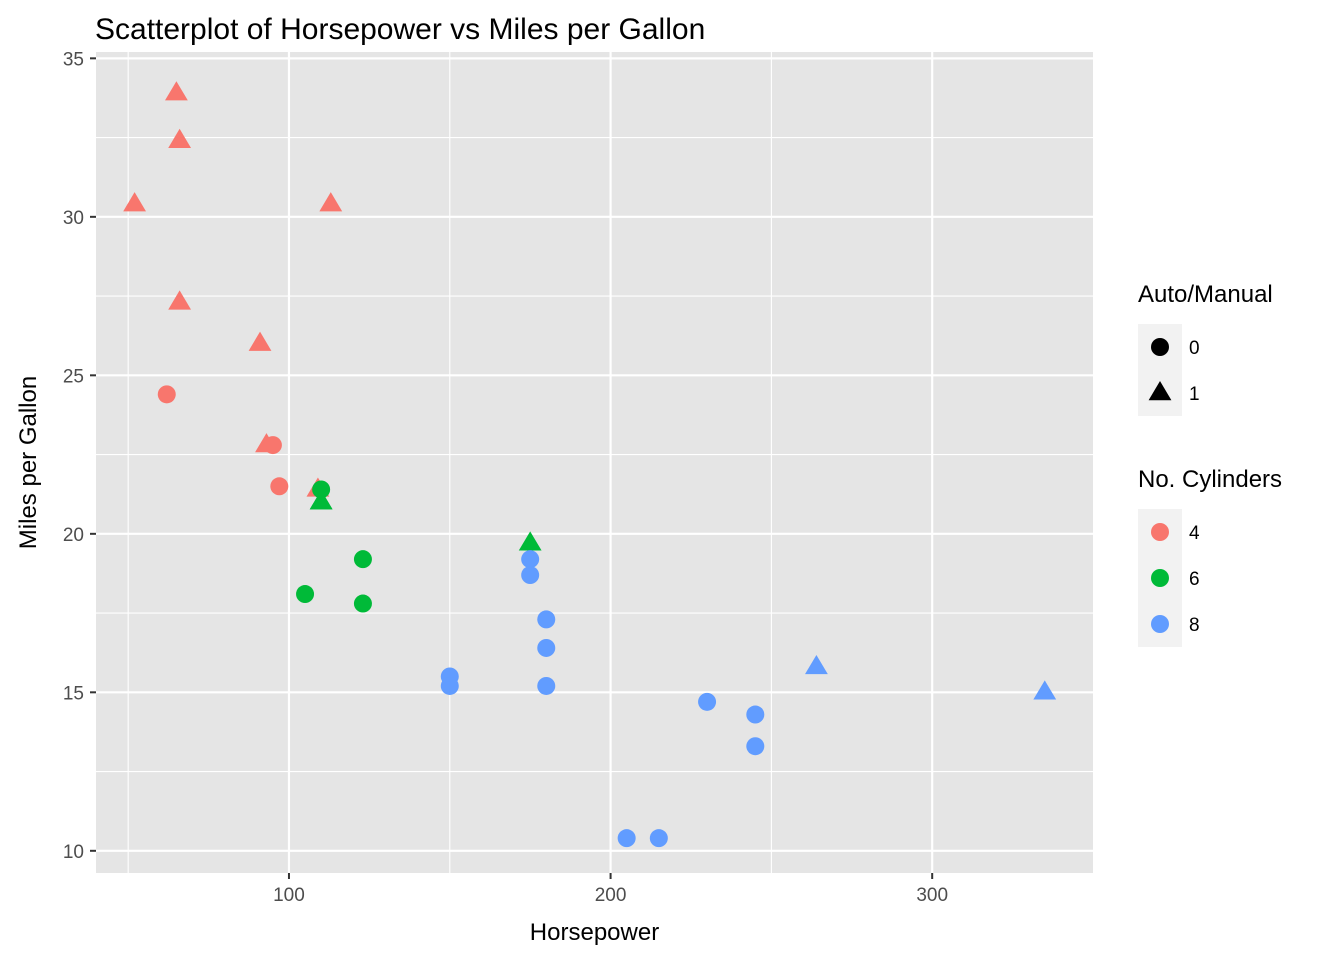  Describe the element at coordinates (289, 895) in the screenshot. I see `x-tick-label: 100` at that location.